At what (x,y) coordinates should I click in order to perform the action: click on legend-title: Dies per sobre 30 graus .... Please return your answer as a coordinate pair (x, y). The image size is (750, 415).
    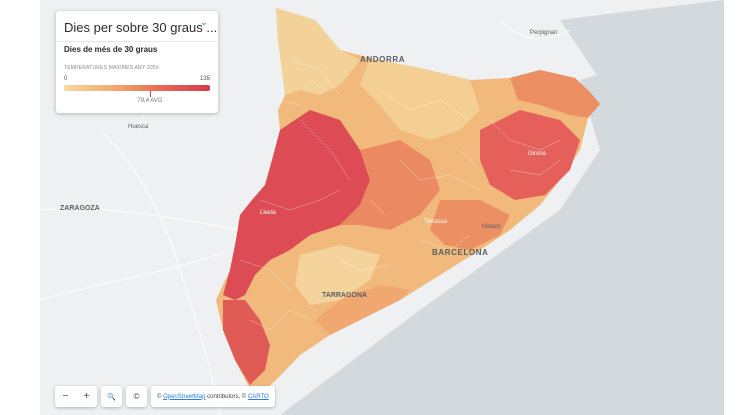
    Looking at the image, I should click on (141, 27).